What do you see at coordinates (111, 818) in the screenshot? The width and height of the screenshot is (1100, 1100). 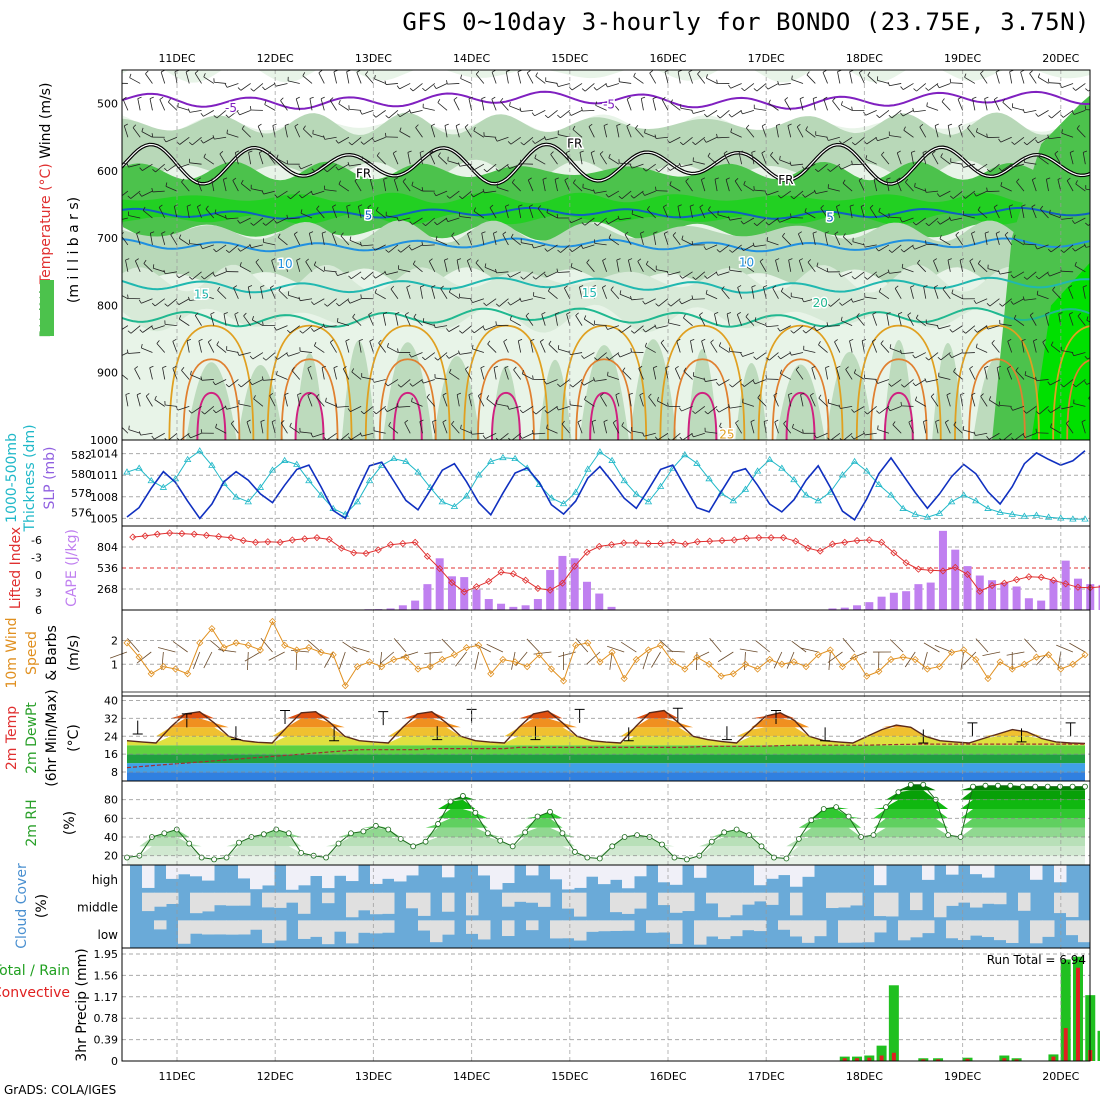 I see `rh-tick-60: 60` at bounding box center [111, 818].